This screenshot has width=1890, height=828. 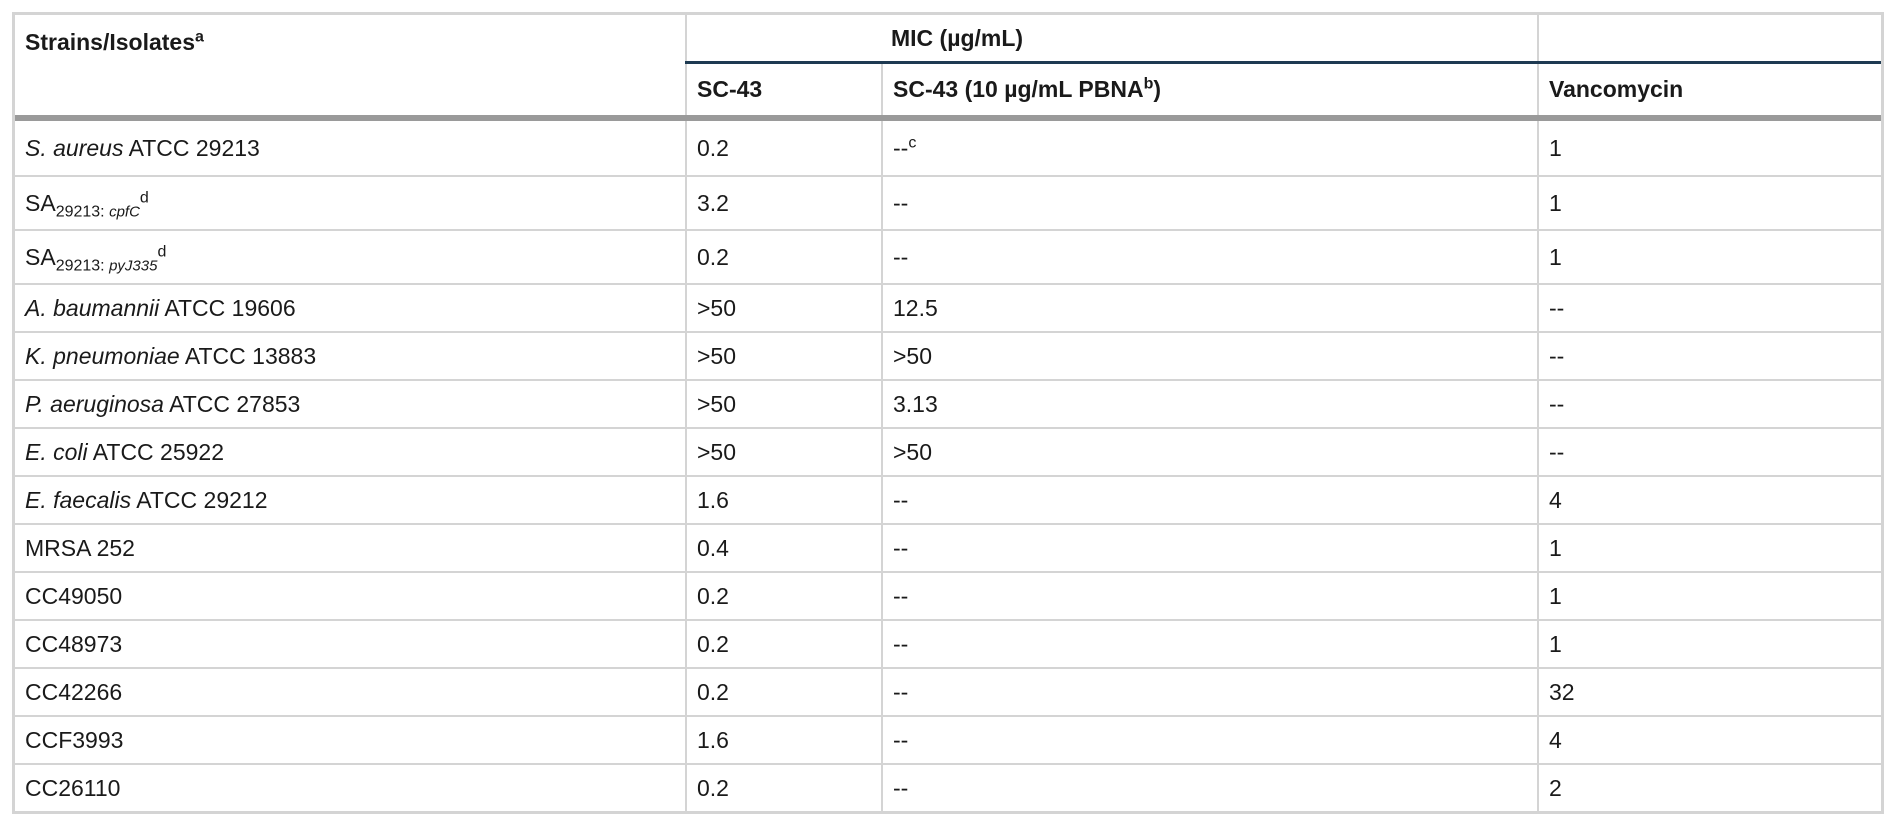 I want to click on cell-vancomycin: 2, so click(x=1709, y=787).